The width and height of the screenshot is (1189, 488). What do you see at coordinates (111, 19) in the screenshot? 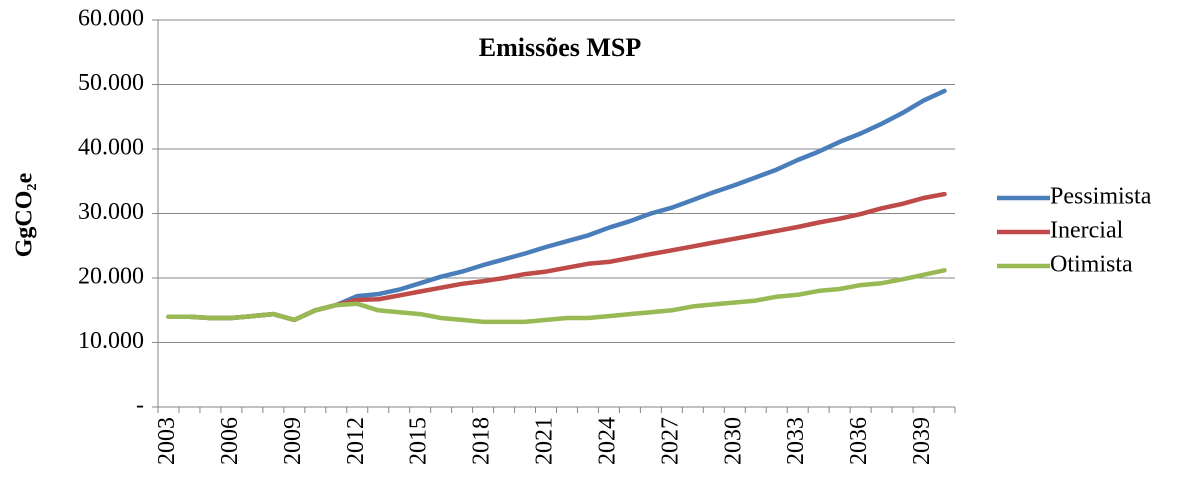
I see `y-tick-label: 60.000` at bounding box center [111, 19].